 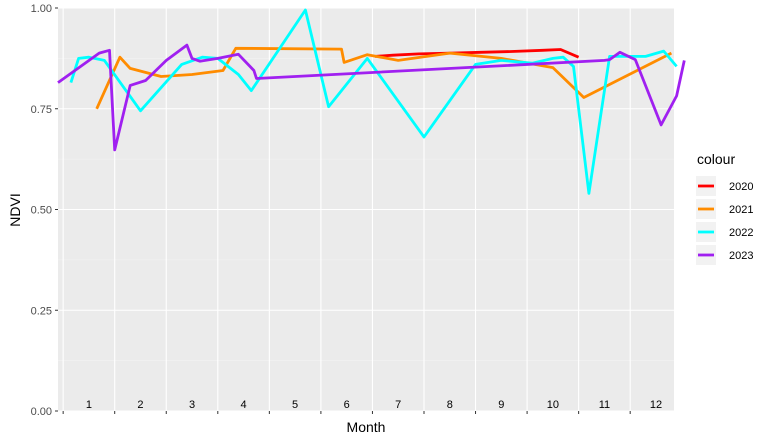 I want to click on legend-items: 2020 2021 2022 2023, so click(x=724, y=220).